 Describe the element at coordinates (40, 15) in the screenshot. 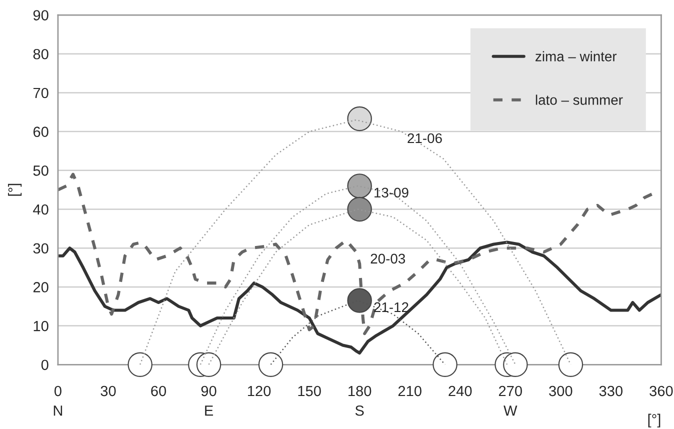

I see `y-tick-label: 90` at that location.